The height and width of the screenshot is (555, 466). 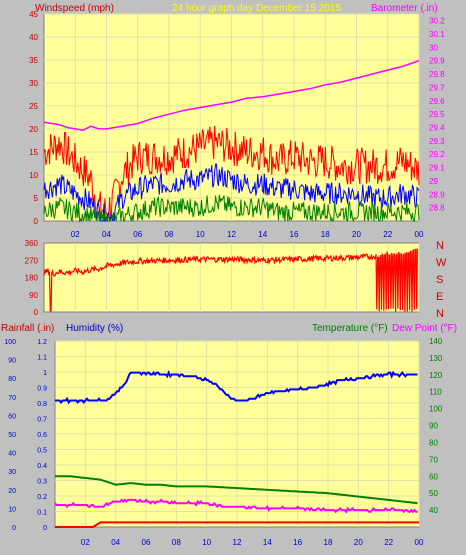 I want to click on rainfall-tick-label: 1.2, so click(x=42, y=342).